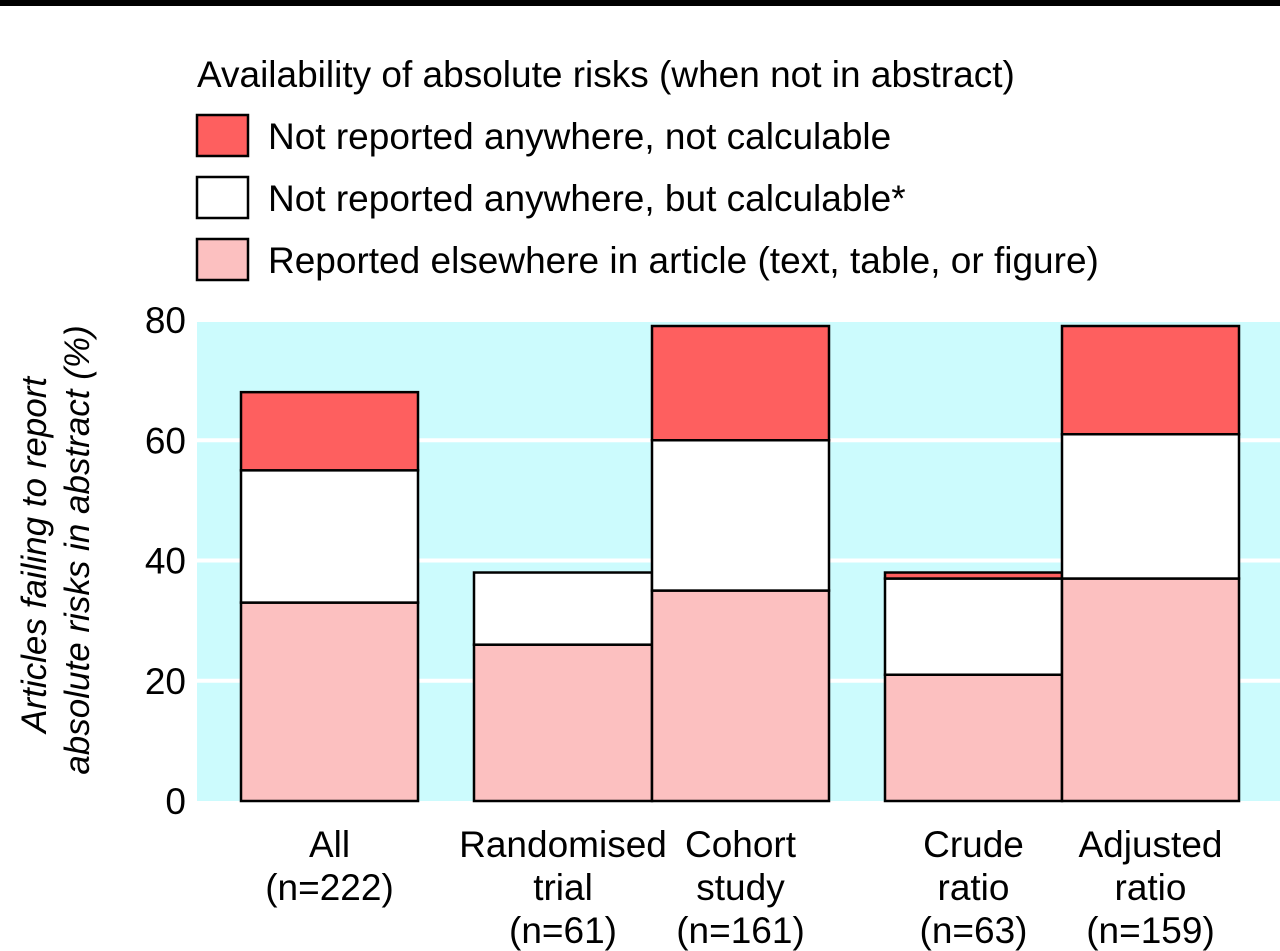 This screenshot has width=1280, height=951. Describe the element at coordinates (165, 440) in the screenshot. I see `y-tick-label: 60` at that location.